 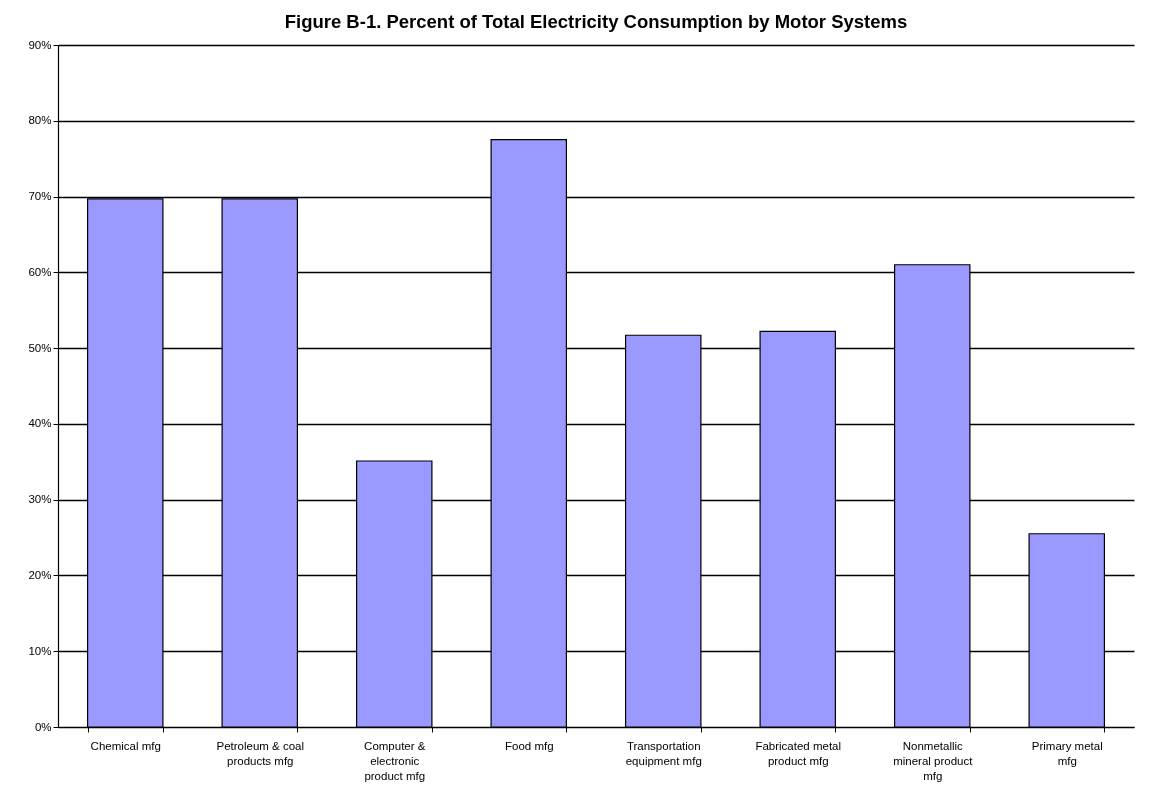 I want to click on y-tick-label: 10%, so click(x=40, y=650).